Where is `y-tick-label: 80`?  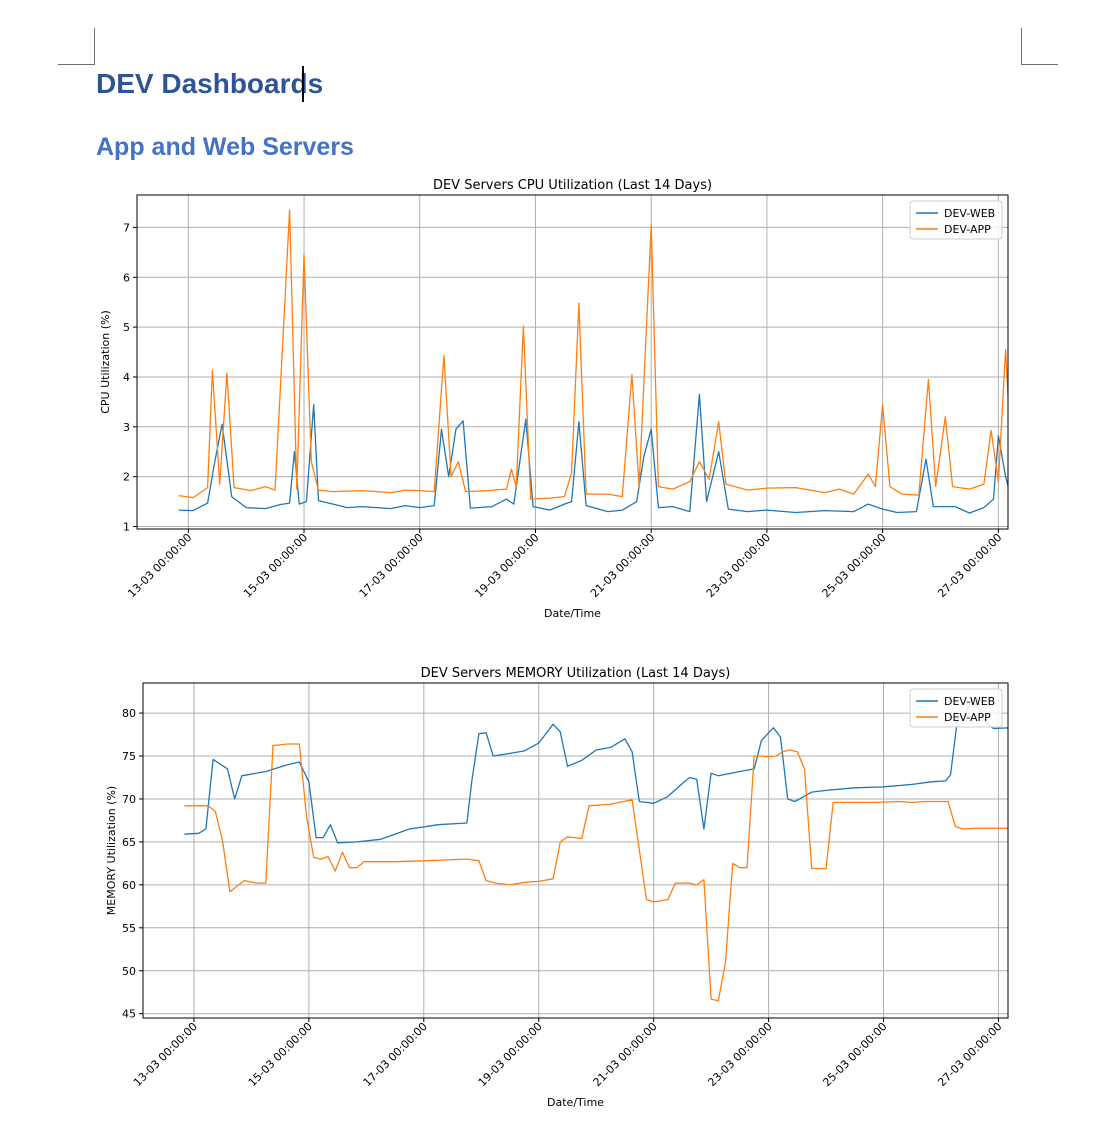
y-tick-label: 80 is located at coordinates (129, 713).